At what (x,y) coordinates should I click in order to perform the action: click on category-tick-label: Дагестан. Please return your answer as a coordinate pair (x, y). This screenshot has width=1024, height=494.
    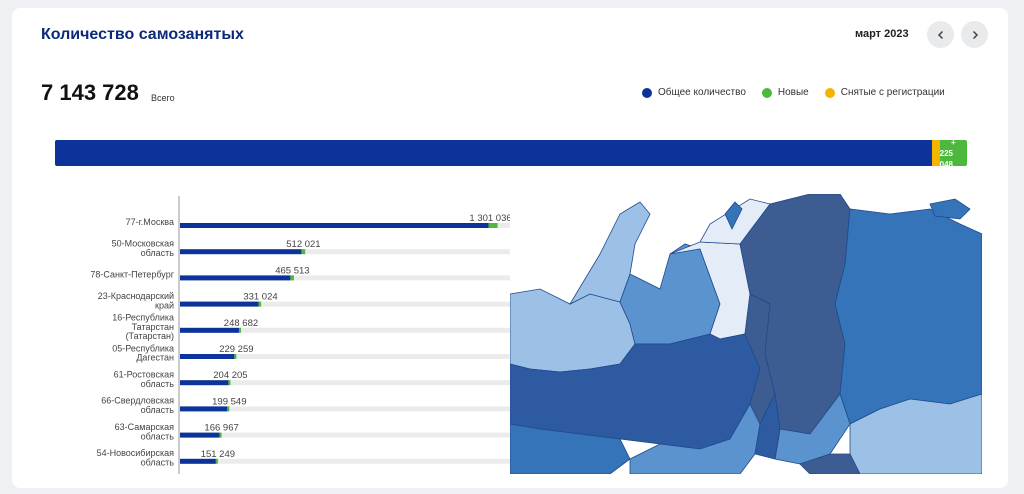
    Looking at the image, I should click on (155, 358).